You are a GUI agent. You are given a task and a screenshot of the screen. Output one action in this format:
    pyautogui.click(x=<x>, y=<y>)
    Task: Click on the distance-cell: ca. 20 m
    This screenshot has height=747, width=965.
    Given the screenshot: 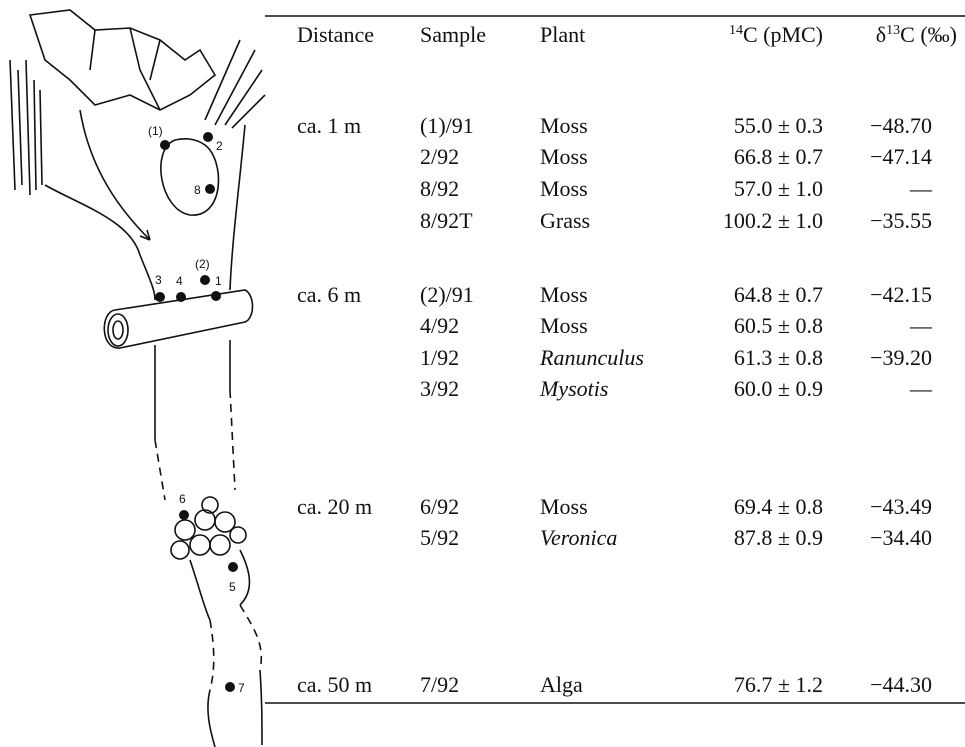 What is the action you would take?
    pyautogui.click(x=334, y=506)
    